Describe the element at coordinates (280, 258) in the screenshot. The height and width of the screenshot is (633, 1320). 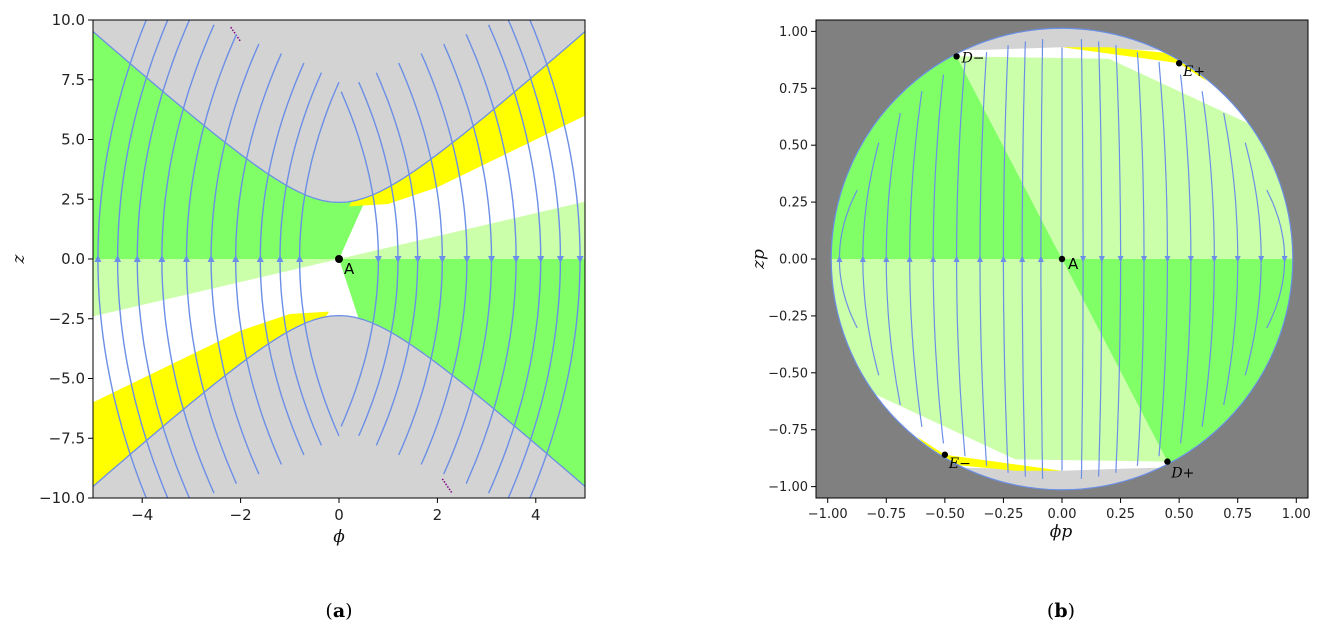
I see `panel-a-streamline-left-8-arrow` at that location.